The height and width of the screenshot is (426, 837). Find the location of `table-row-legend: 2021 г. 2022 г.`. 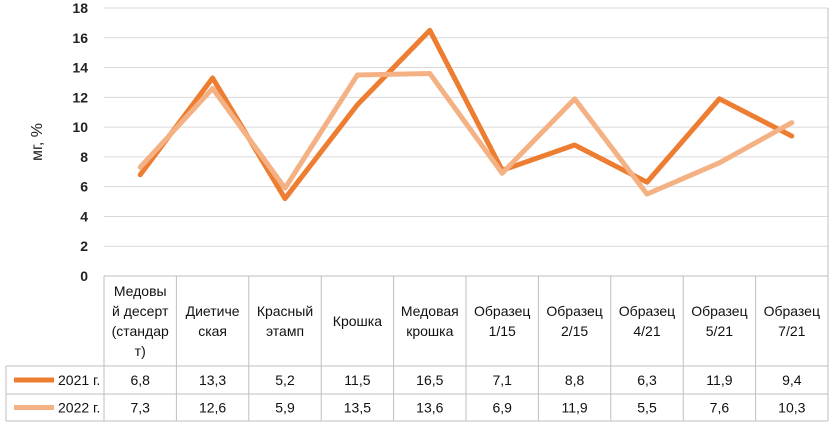

table-row-legend: 2021 г. 2022 г. is located at coordinates (57, 394).